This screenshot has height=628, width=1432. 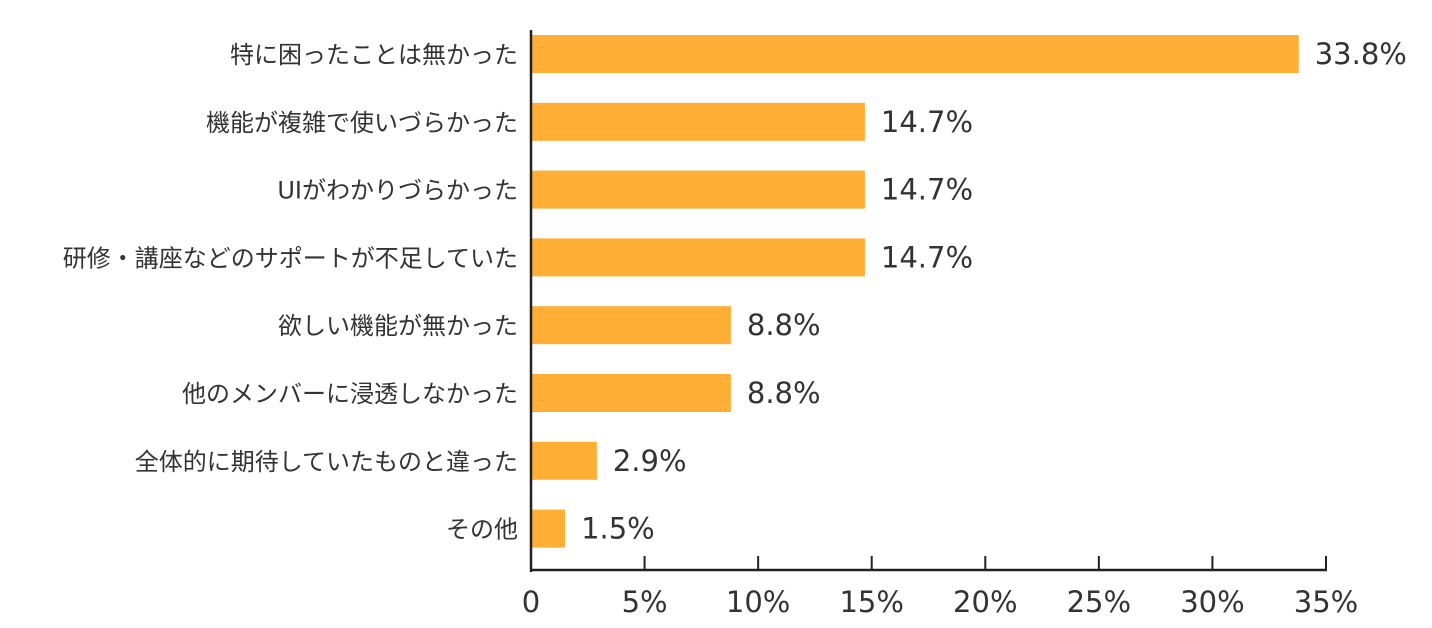 What do you see at coordinates (1212, 602) in the screenshot?
I see `x-tick-label: 30%` at bounding box center [1212, 602].